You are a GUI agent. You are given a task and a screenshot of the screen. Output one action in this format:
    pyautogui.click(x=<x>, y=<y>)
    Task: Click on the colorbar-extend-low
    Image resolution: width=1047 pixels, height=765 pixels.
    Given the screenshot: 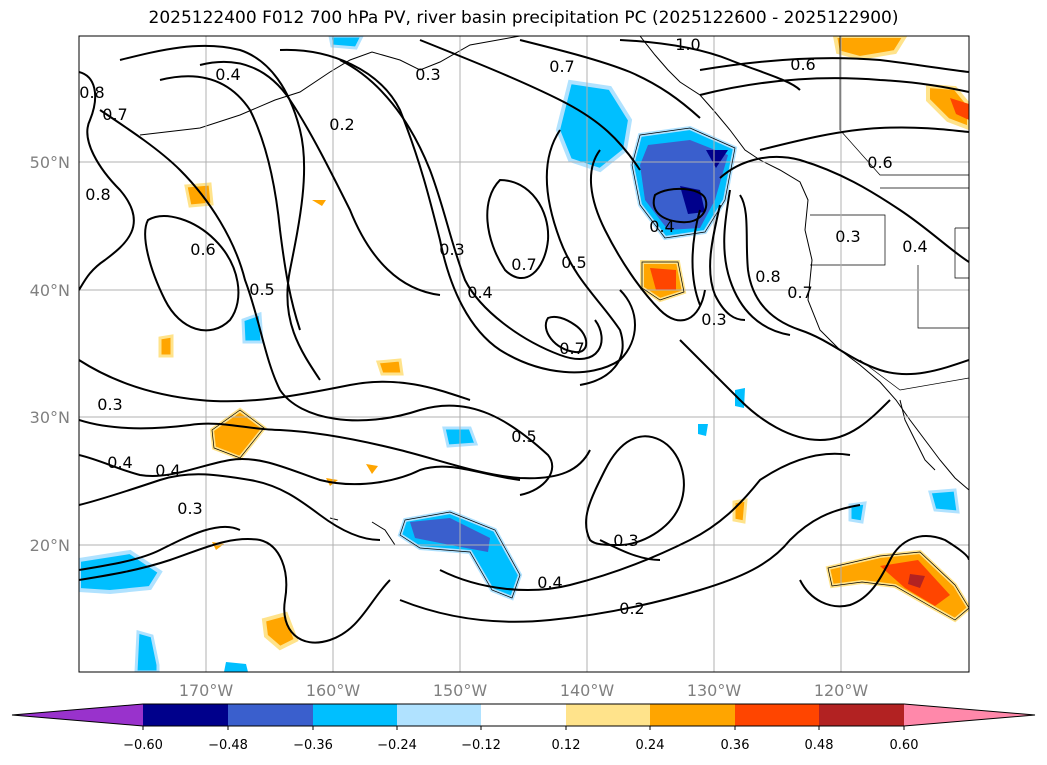 What is the action you would take?
    pyautogui.click(x=77, y=715)
    